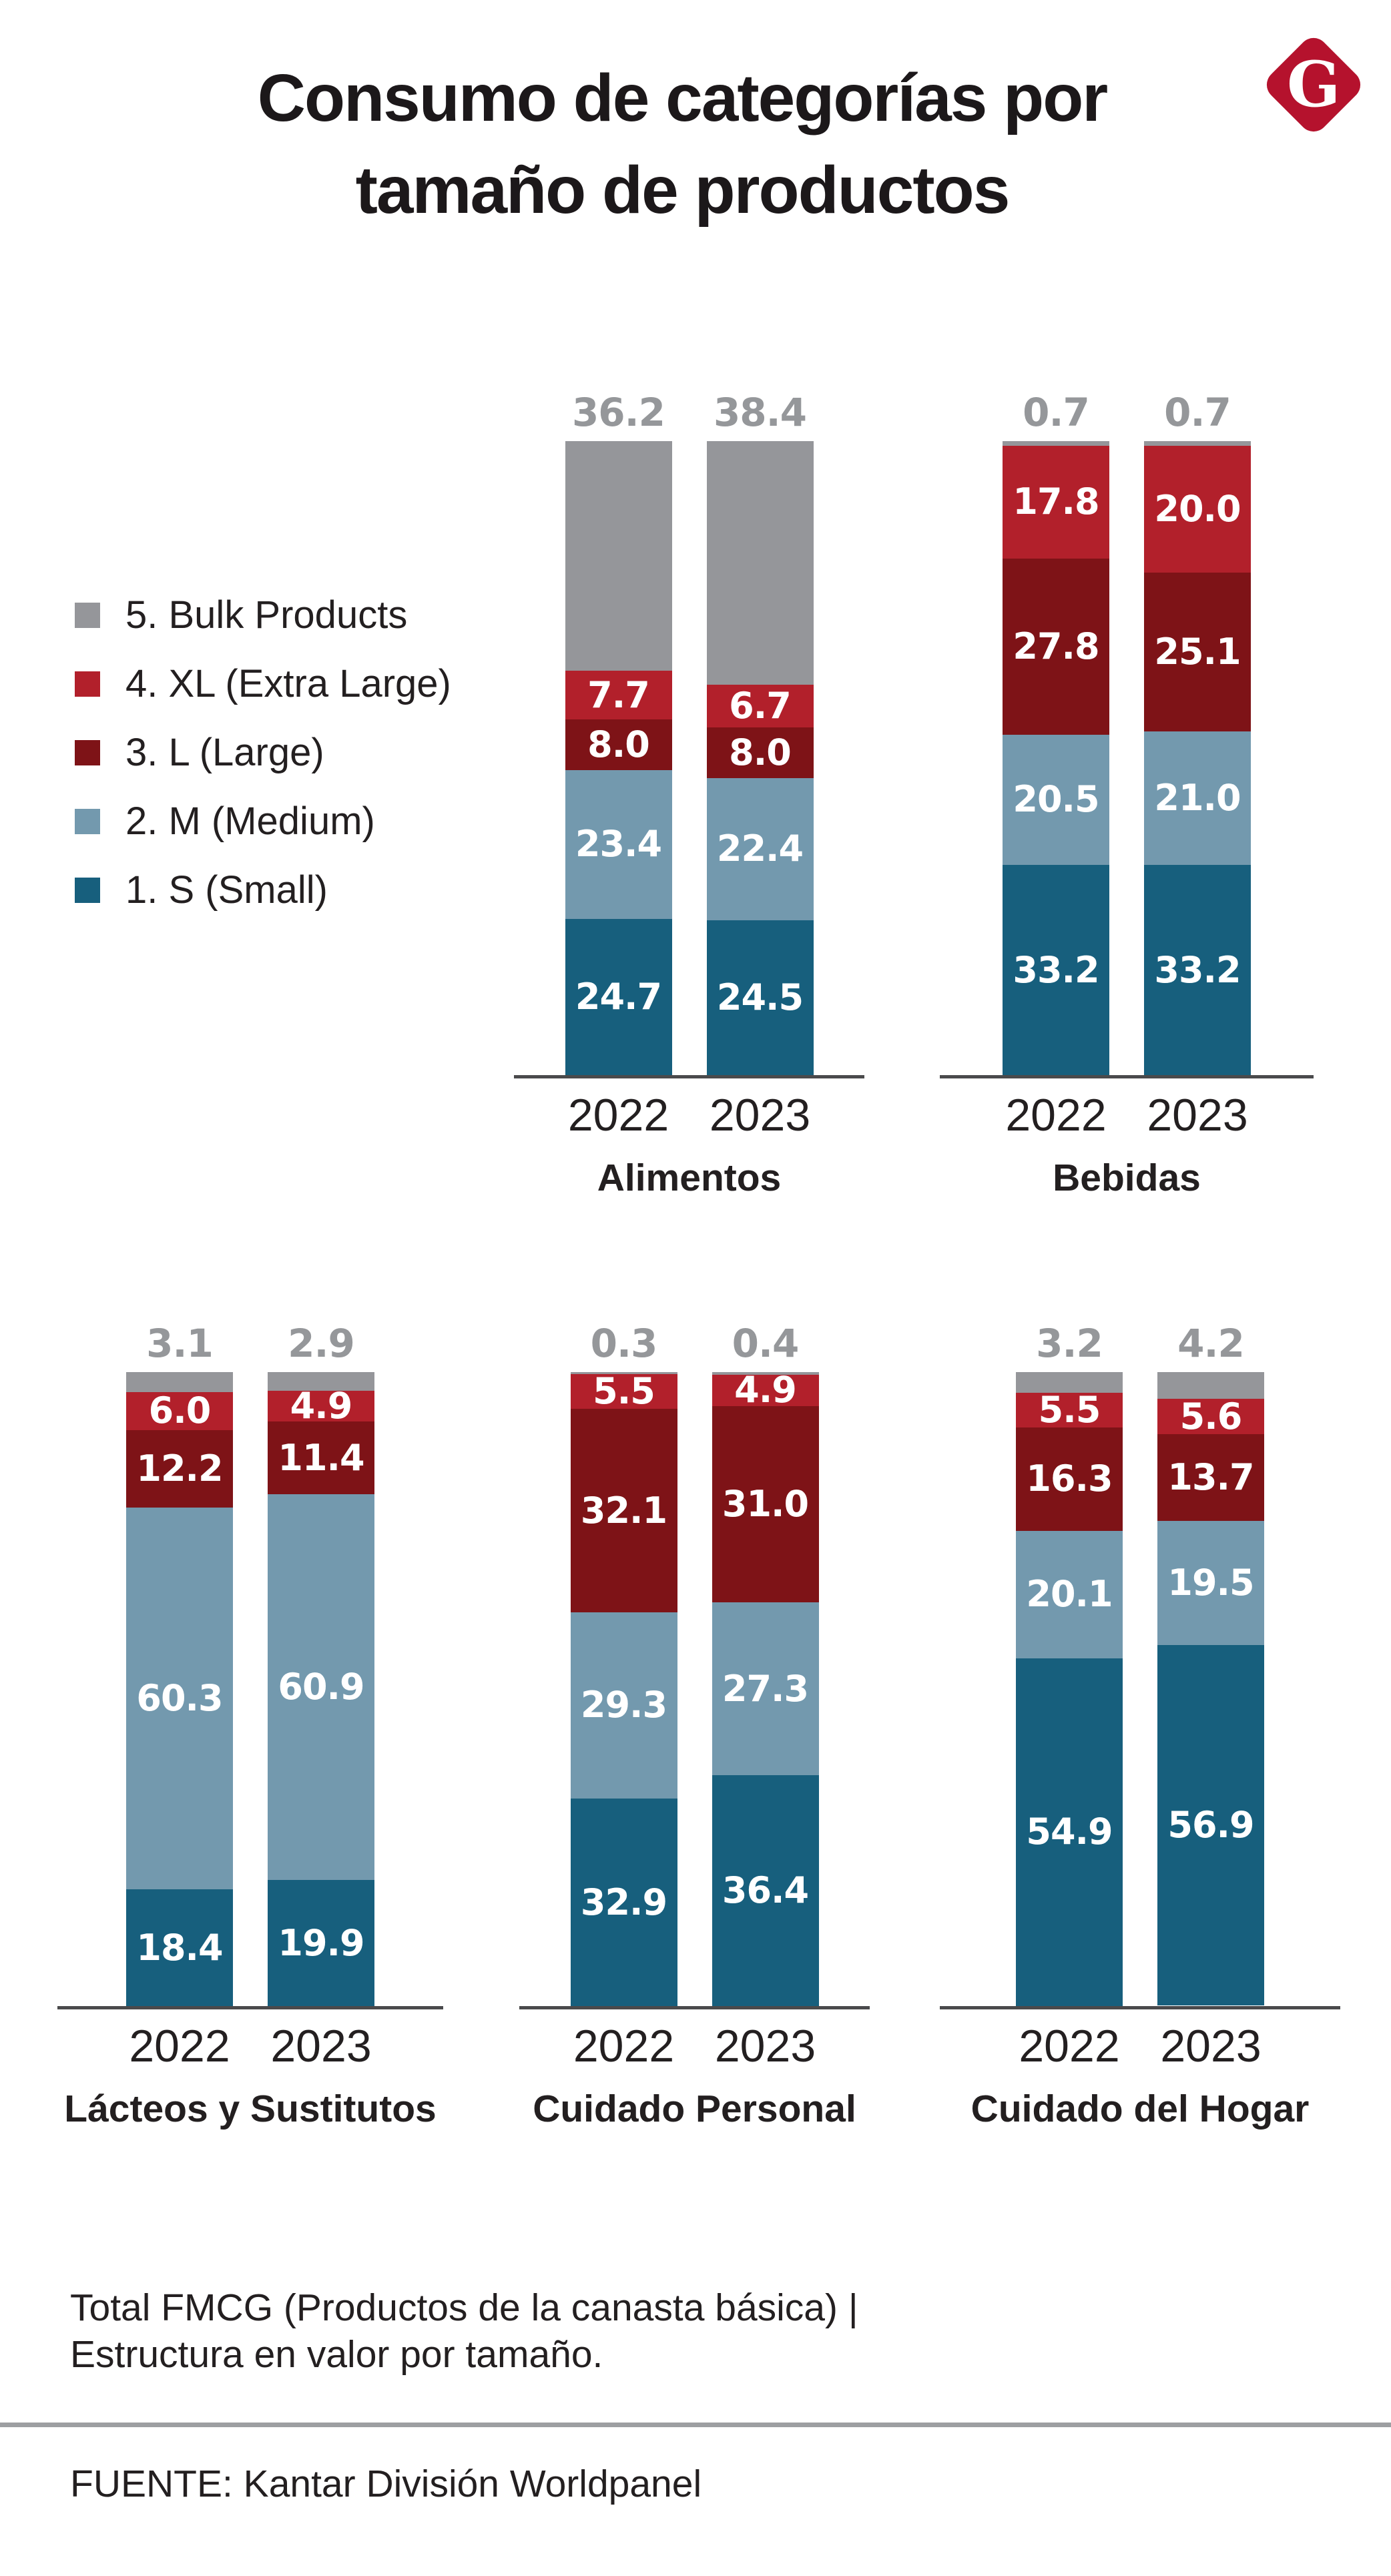 The height and width of the screenshot is (2576, 1391). Describe the element at coordinates (766, 1689) in the screenshot. I see `bar-segment-m: 27.3` at that location.